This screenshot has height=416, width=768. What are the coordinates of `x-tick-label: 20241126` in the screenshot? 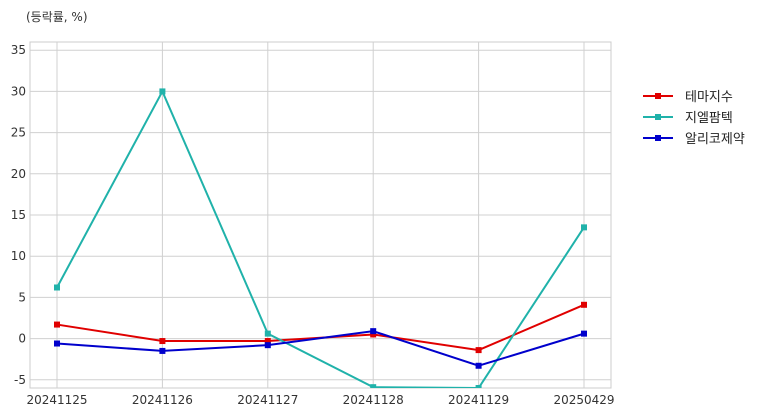 It's located at (162, 400).